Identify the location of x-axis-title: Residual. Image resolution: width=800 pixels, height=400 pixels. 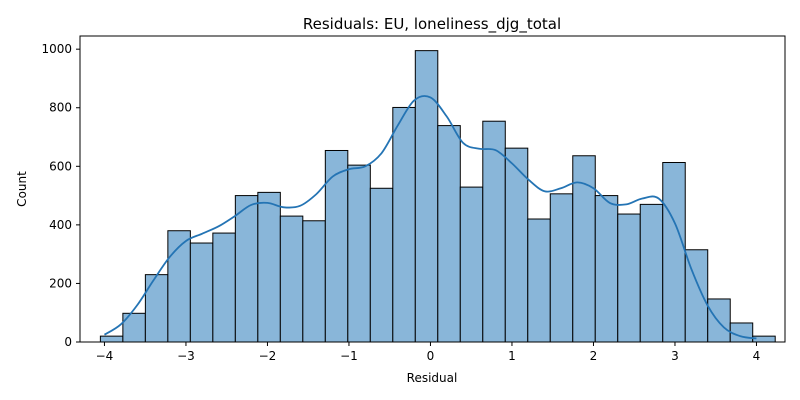
(432, 378).